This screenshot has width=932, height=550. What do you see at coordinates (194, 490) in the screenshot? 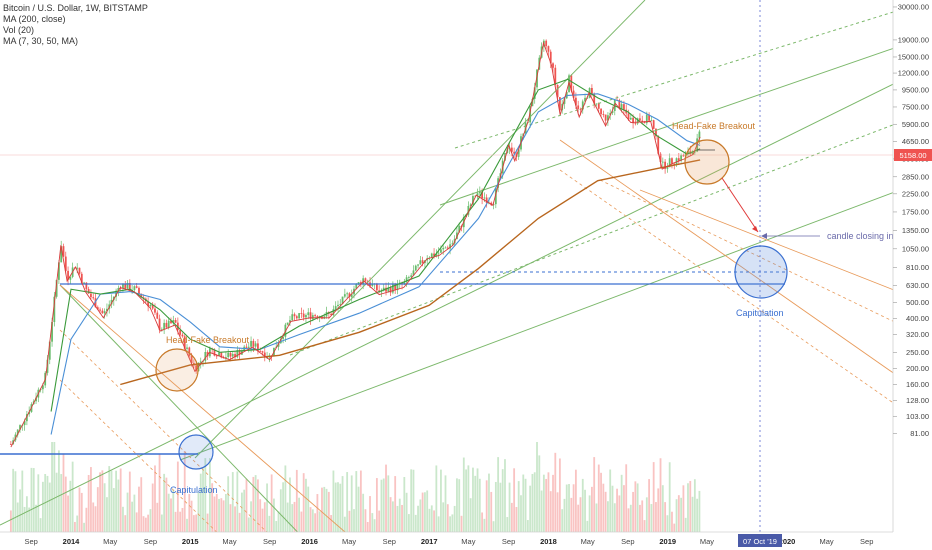
I see `capitulation-label-2015: Capitulation` at bounding box center [194, 490].